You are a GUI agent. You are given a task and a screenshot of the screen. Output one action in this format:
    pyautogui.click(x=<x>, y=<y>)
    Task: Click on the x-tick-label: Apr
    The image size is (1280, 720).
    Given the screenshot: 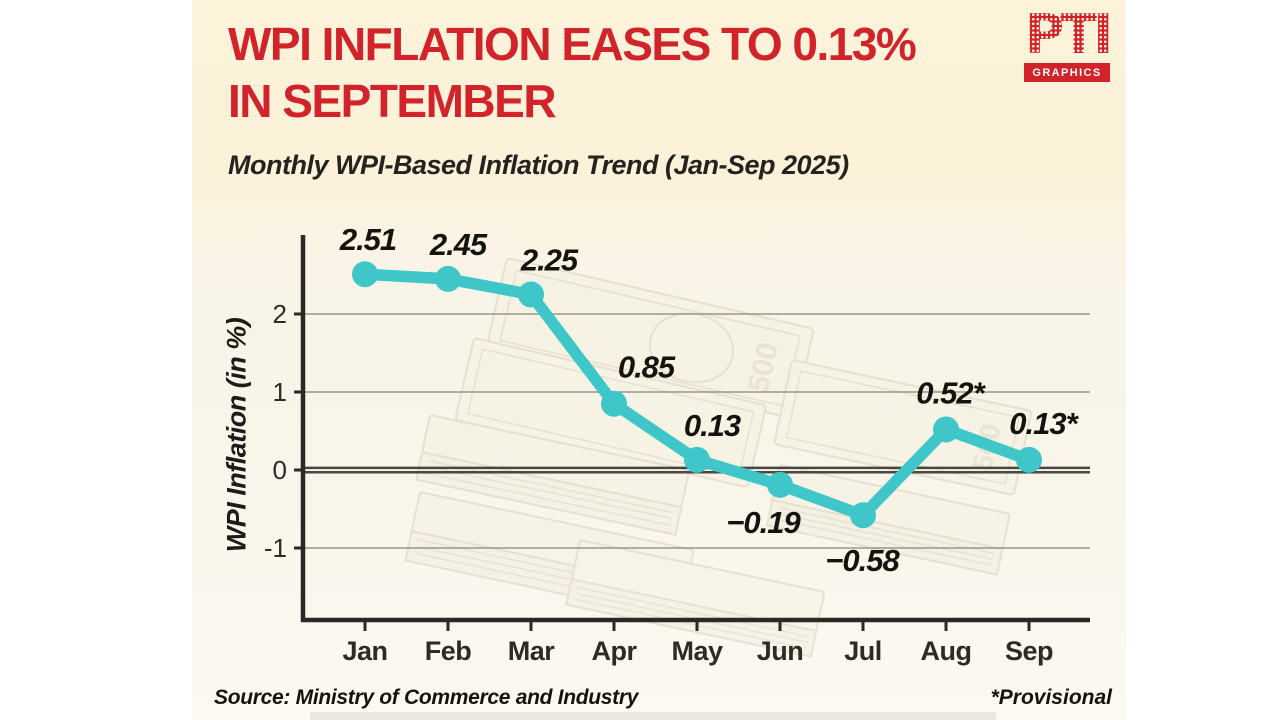 What is the action you would take?
    pyautogui.click(x=615, y=651)
    